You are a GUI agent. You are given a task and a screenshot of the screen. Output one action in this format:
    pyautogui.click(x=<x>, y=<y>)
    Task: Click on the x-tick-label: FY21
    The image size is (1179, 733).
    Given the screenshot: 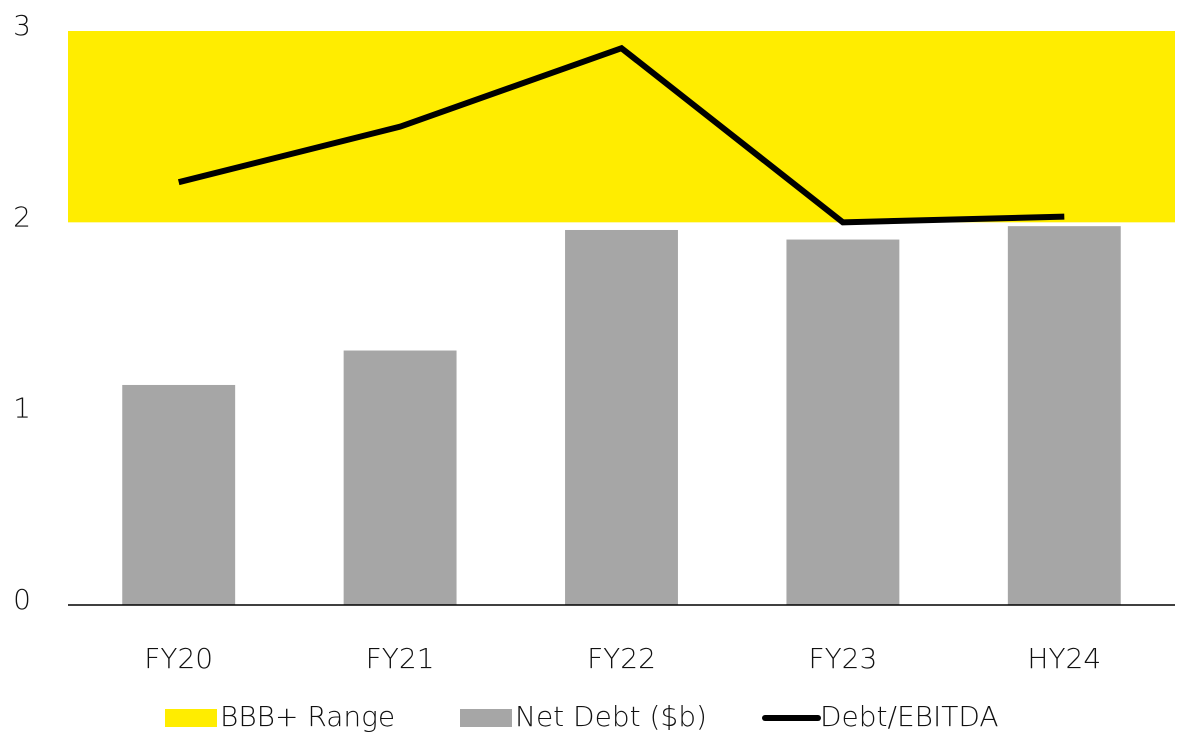 What is the action you would take?
    pyautogui.click(x=400, y=658)
    